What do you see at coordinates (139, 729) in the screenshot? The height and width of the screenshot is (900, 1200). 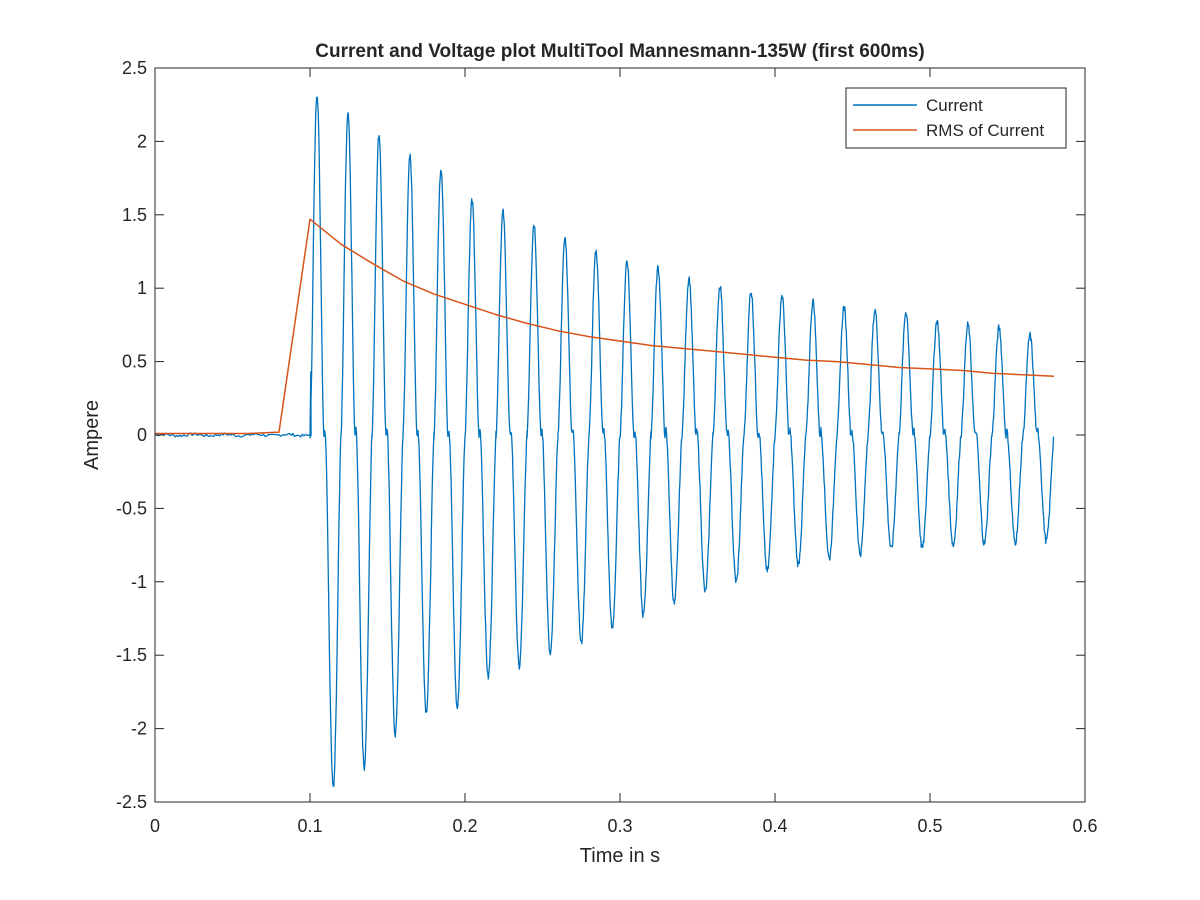 I see `y-tick-label: -2` at bounding box center [139, 729].